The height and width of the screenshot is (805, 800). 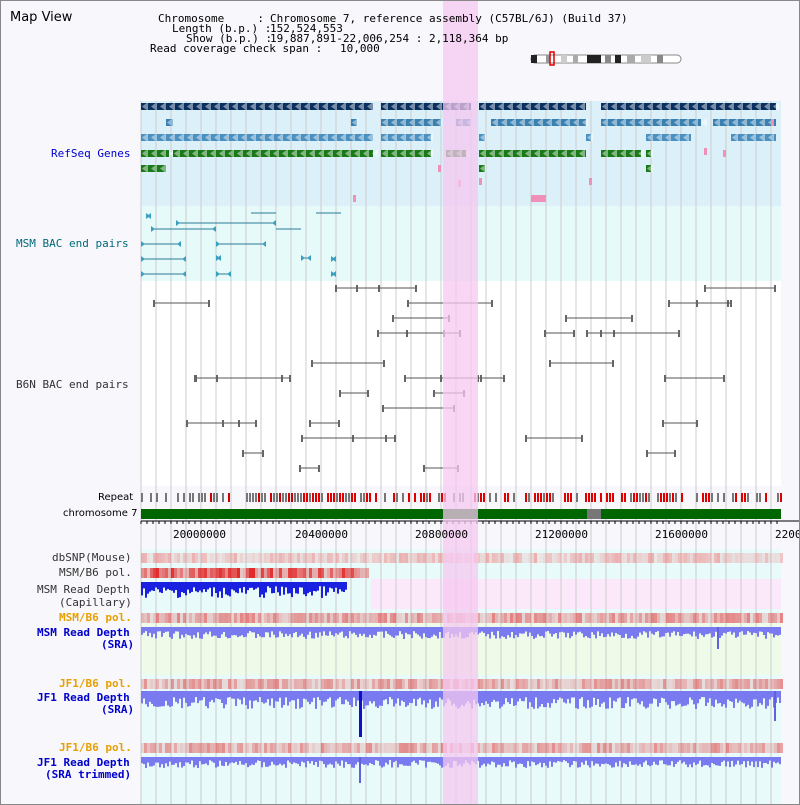 I want to click on jf1-read-depth-trimmed-label: JF1 Read Depth, so click(x=83, y=762).